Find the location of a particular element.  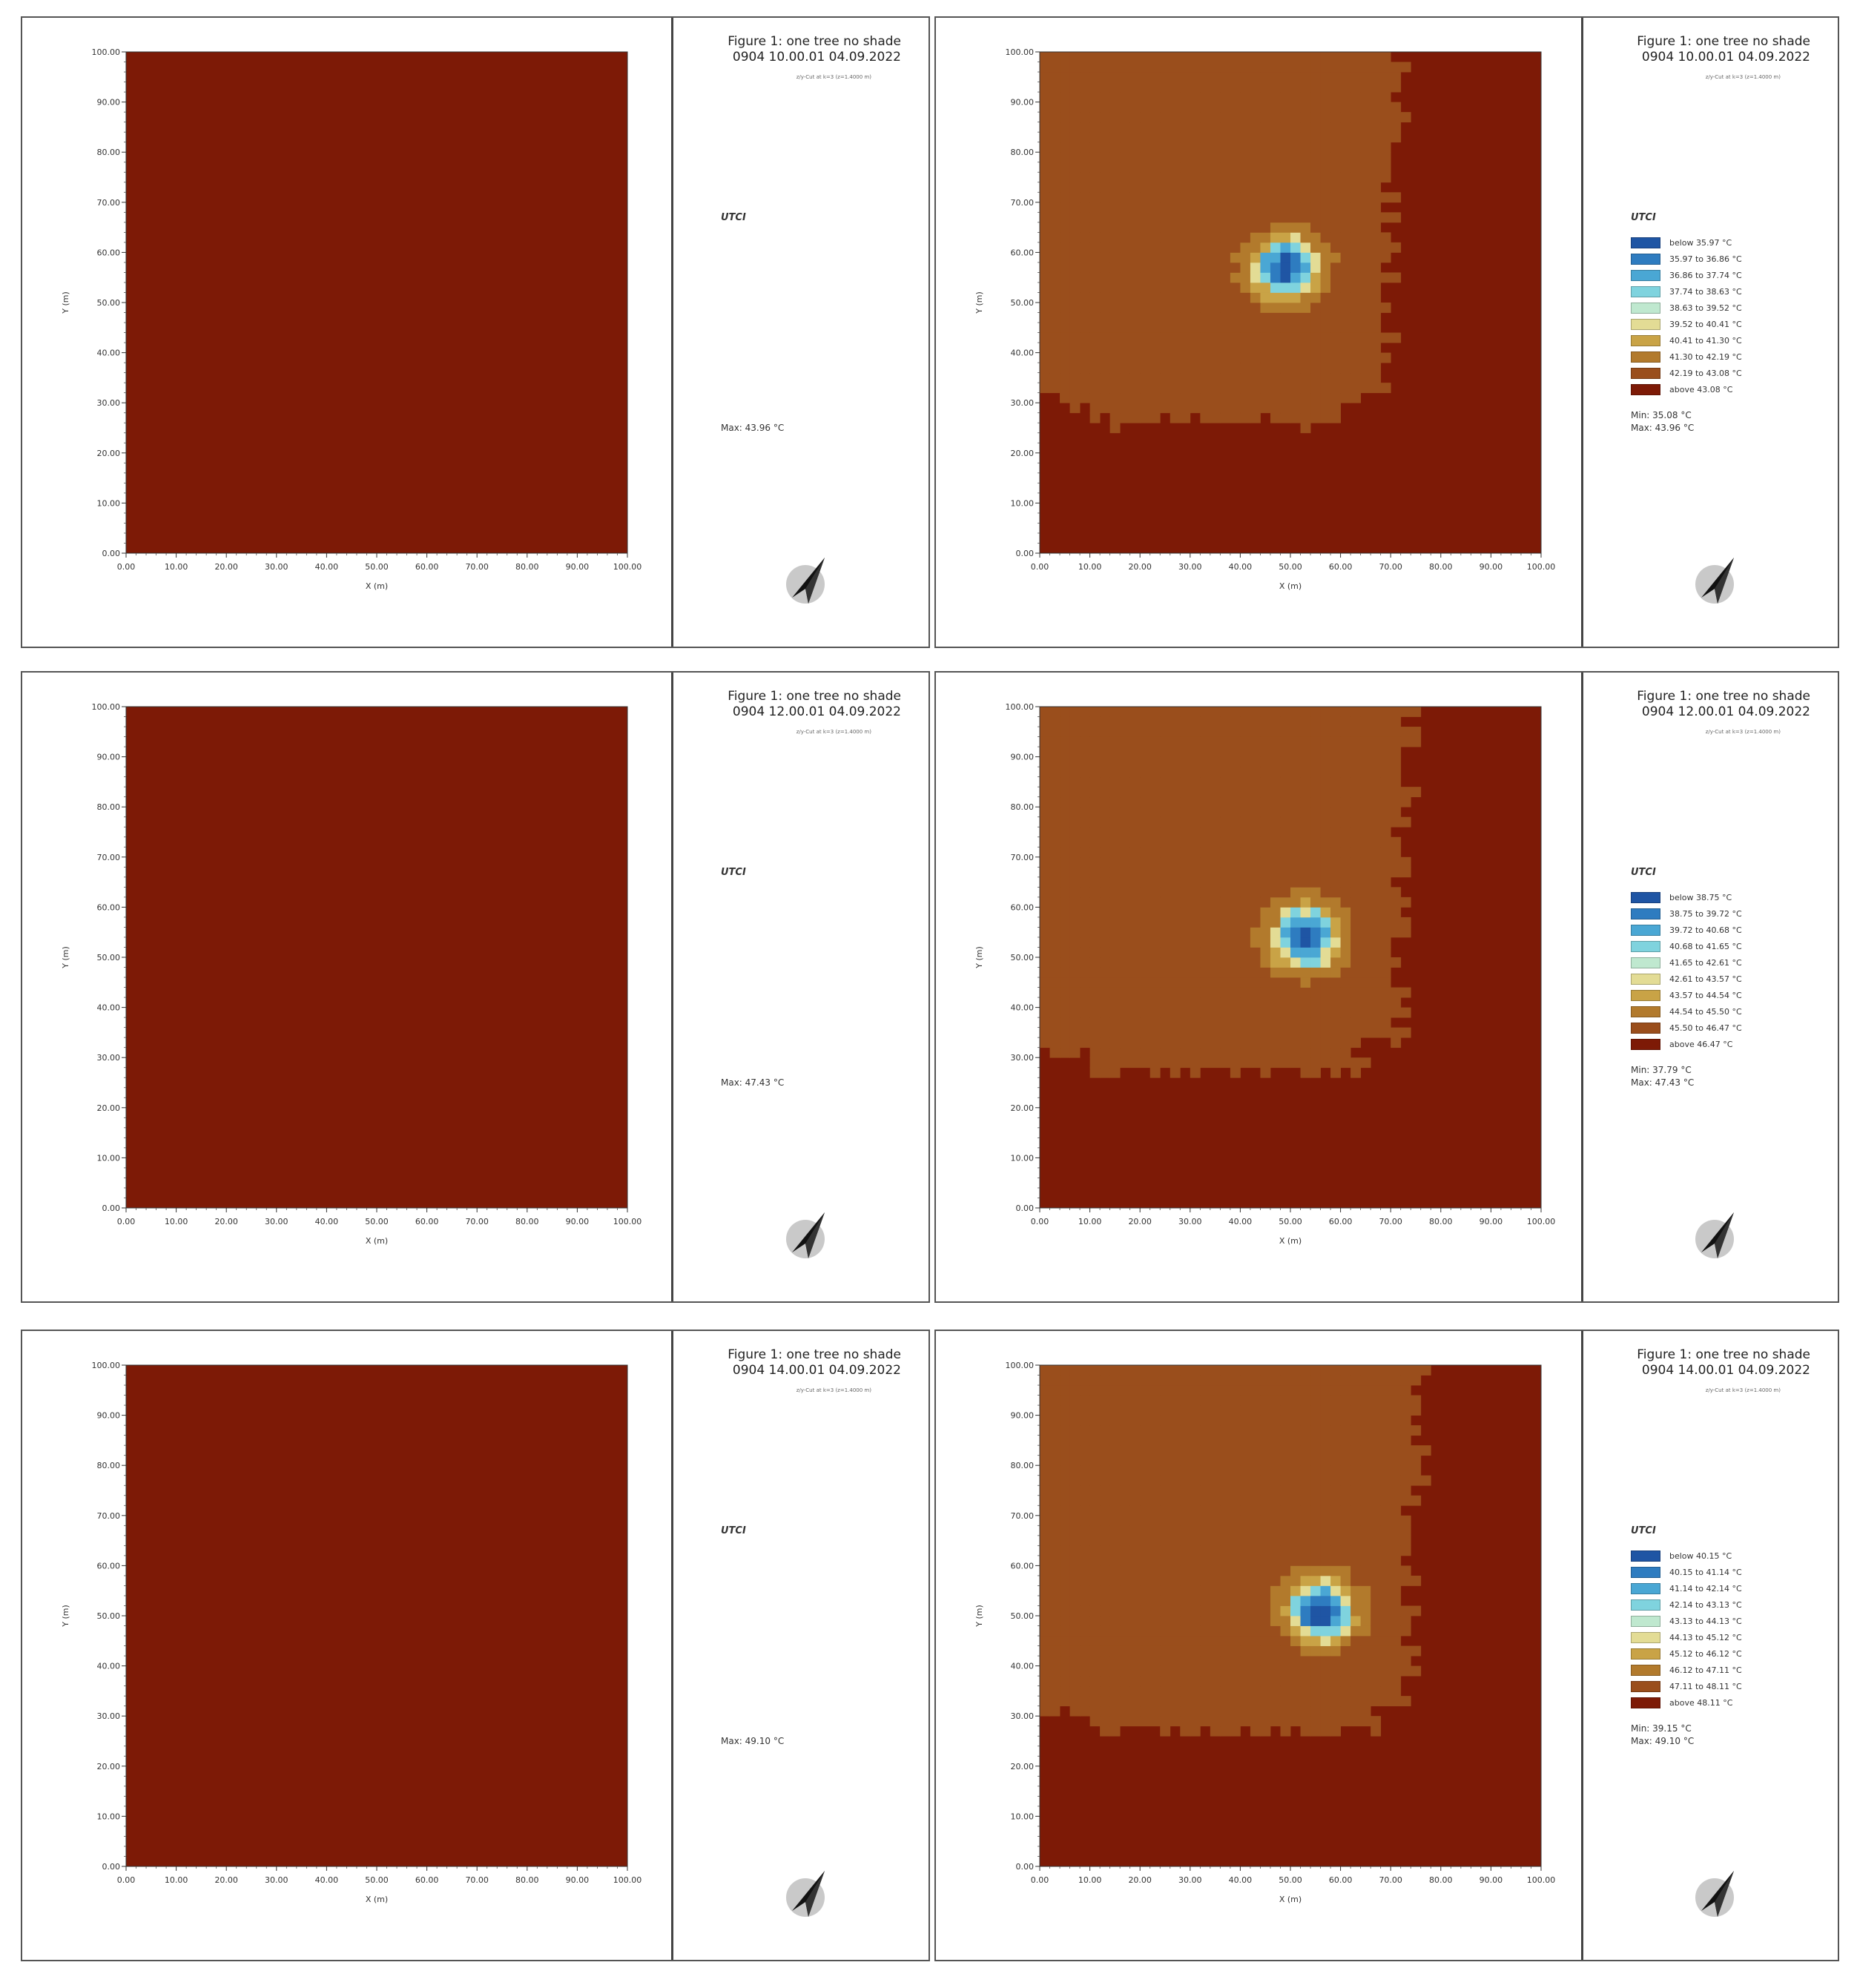

legend-label: 40.15 to 41.14 °C is located at coordinates (1705, 1572).